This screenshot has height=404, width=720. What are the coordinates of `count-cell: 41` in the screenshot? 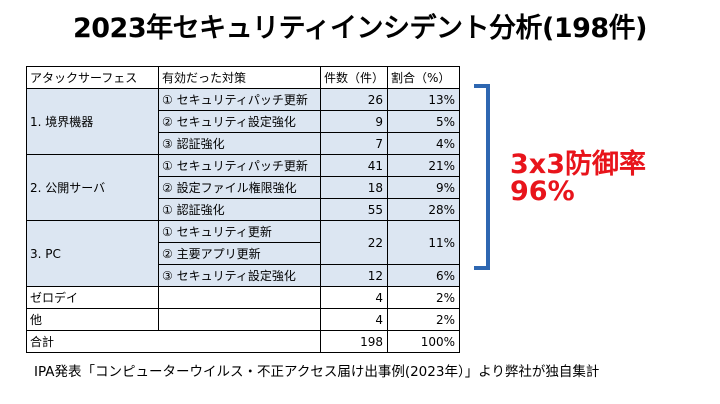 It's located at (354, 165).